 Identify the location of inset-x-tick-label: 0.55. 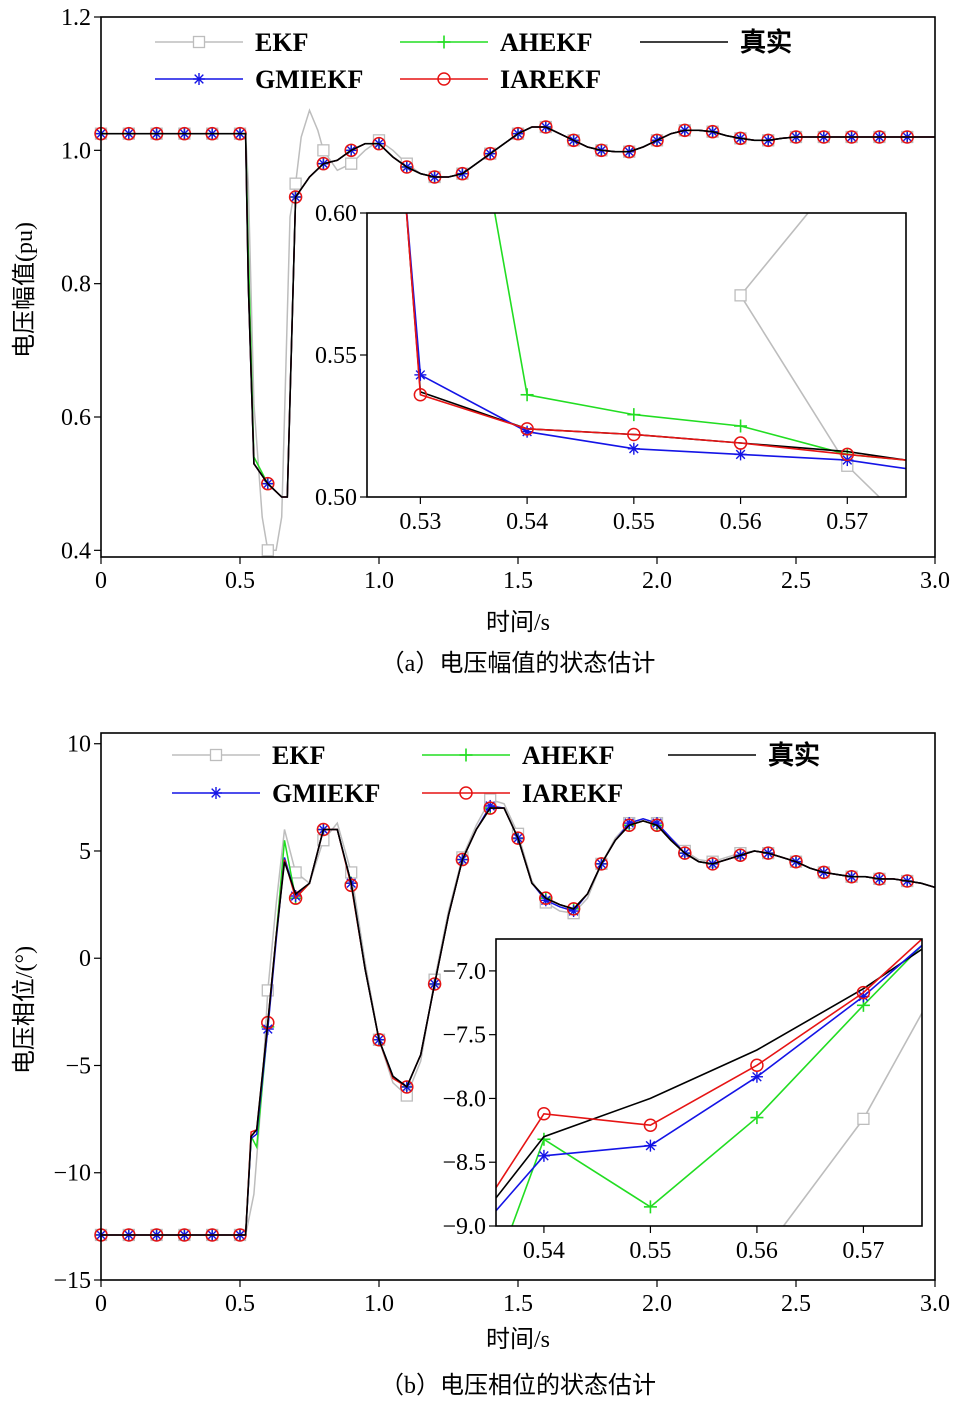
(634, 522).